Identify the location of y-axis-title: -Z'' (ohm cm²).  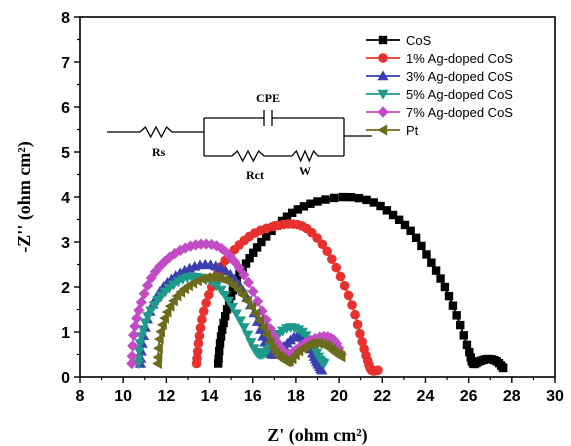
(24, 196).